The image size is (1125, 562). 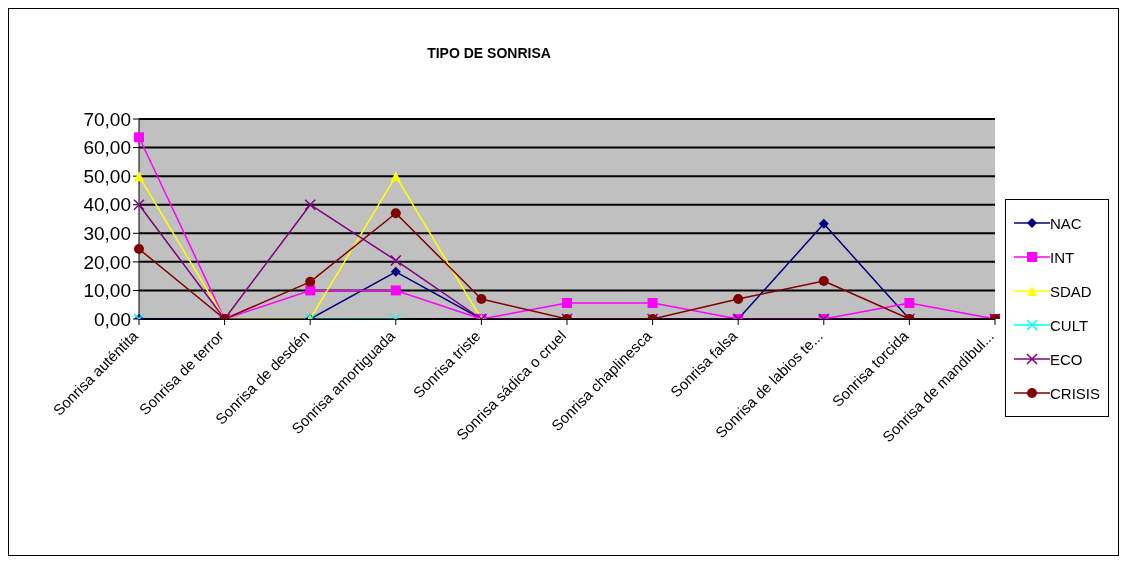 I want to click on legend-label: SDAD, so click(x=1070, y=291).